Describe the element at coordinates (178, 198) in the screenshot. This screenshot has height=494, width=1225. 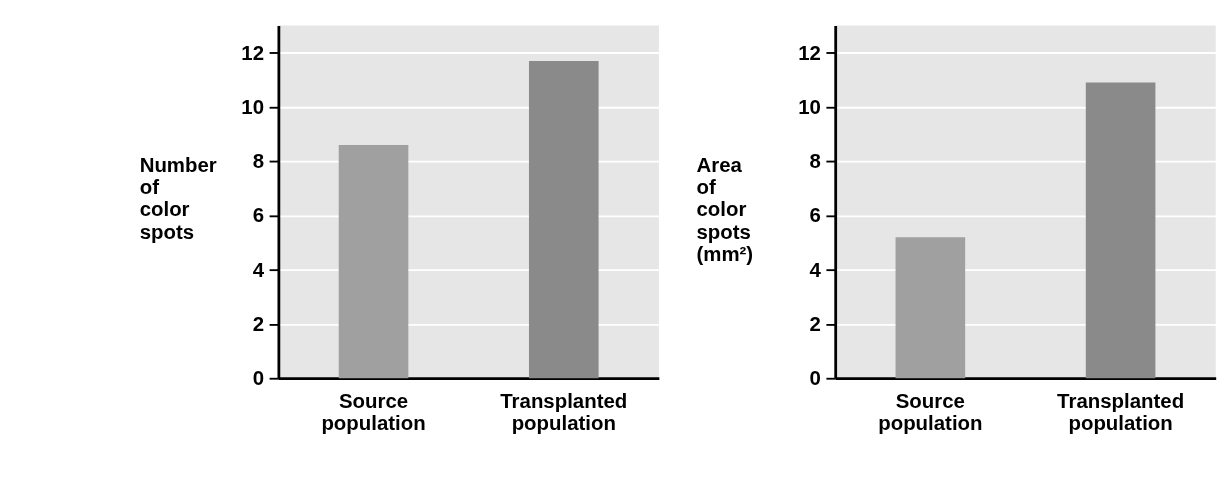
I see `y-axis-title: Number of color spots` at that location.